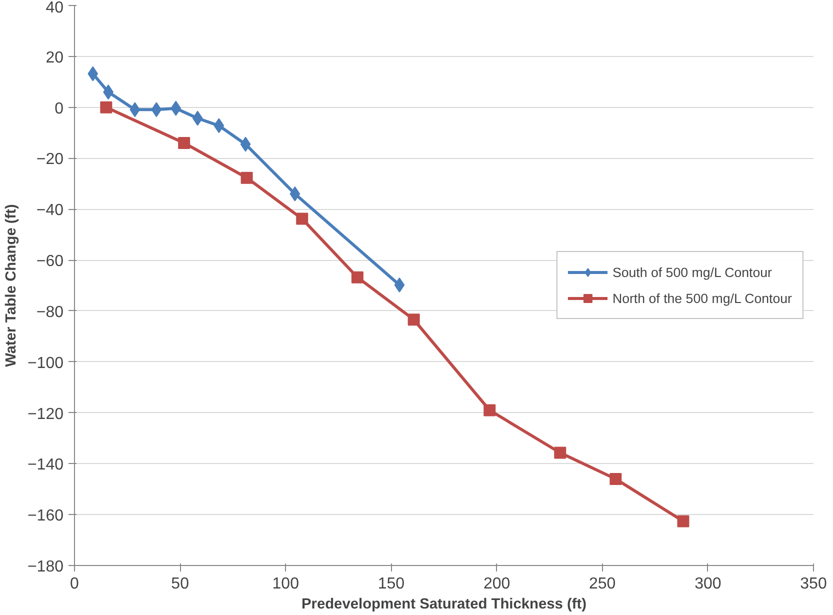 This screenshot has width=833, height=615. I want to click on x-tick-label: 100, so click(286, 584).